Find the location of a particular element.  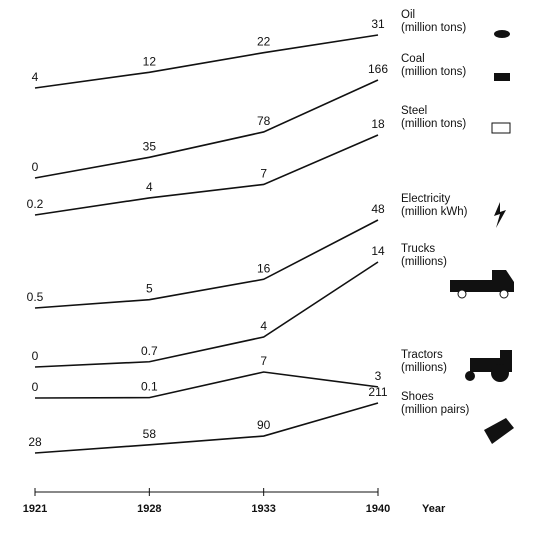

value-label: 16 is located at coordinates (264, 268).